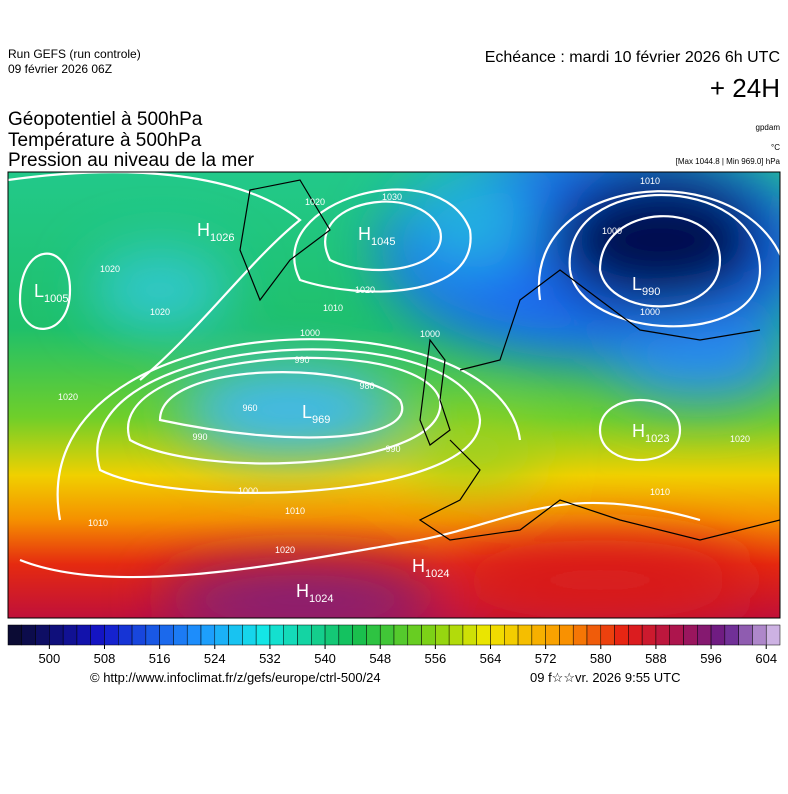 The width and height of the screenshot is (788, 794). Describe the element at coordinates (160, 658) in the screenshot. I see `colorbar-label: 516` at that location.